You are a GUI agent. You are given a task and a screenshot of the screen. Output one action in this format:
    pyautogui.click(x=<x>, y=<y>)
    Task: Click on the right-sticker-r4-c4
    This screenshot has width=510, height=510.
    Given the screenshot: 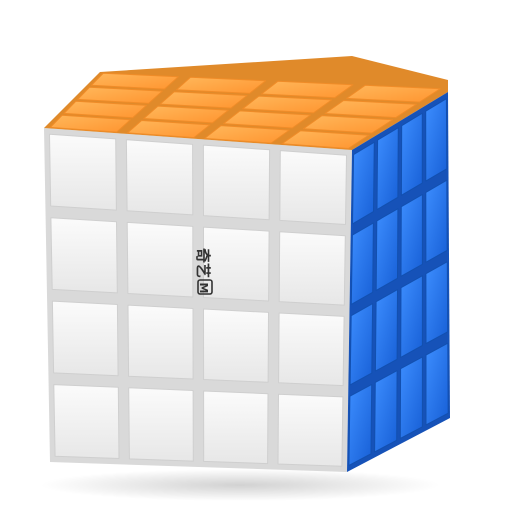 What is the action you would take?
    pyautogui.click(x=437, y=384)
    